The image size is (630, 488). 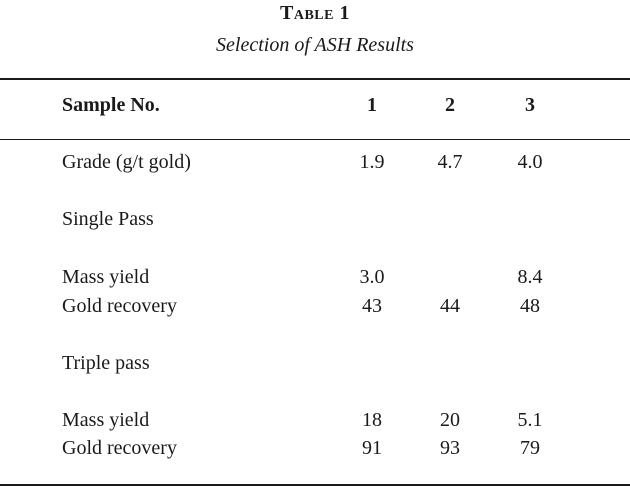 I want to click on single-mass-yield-label: Mass yield, so click(x=106, y=277).